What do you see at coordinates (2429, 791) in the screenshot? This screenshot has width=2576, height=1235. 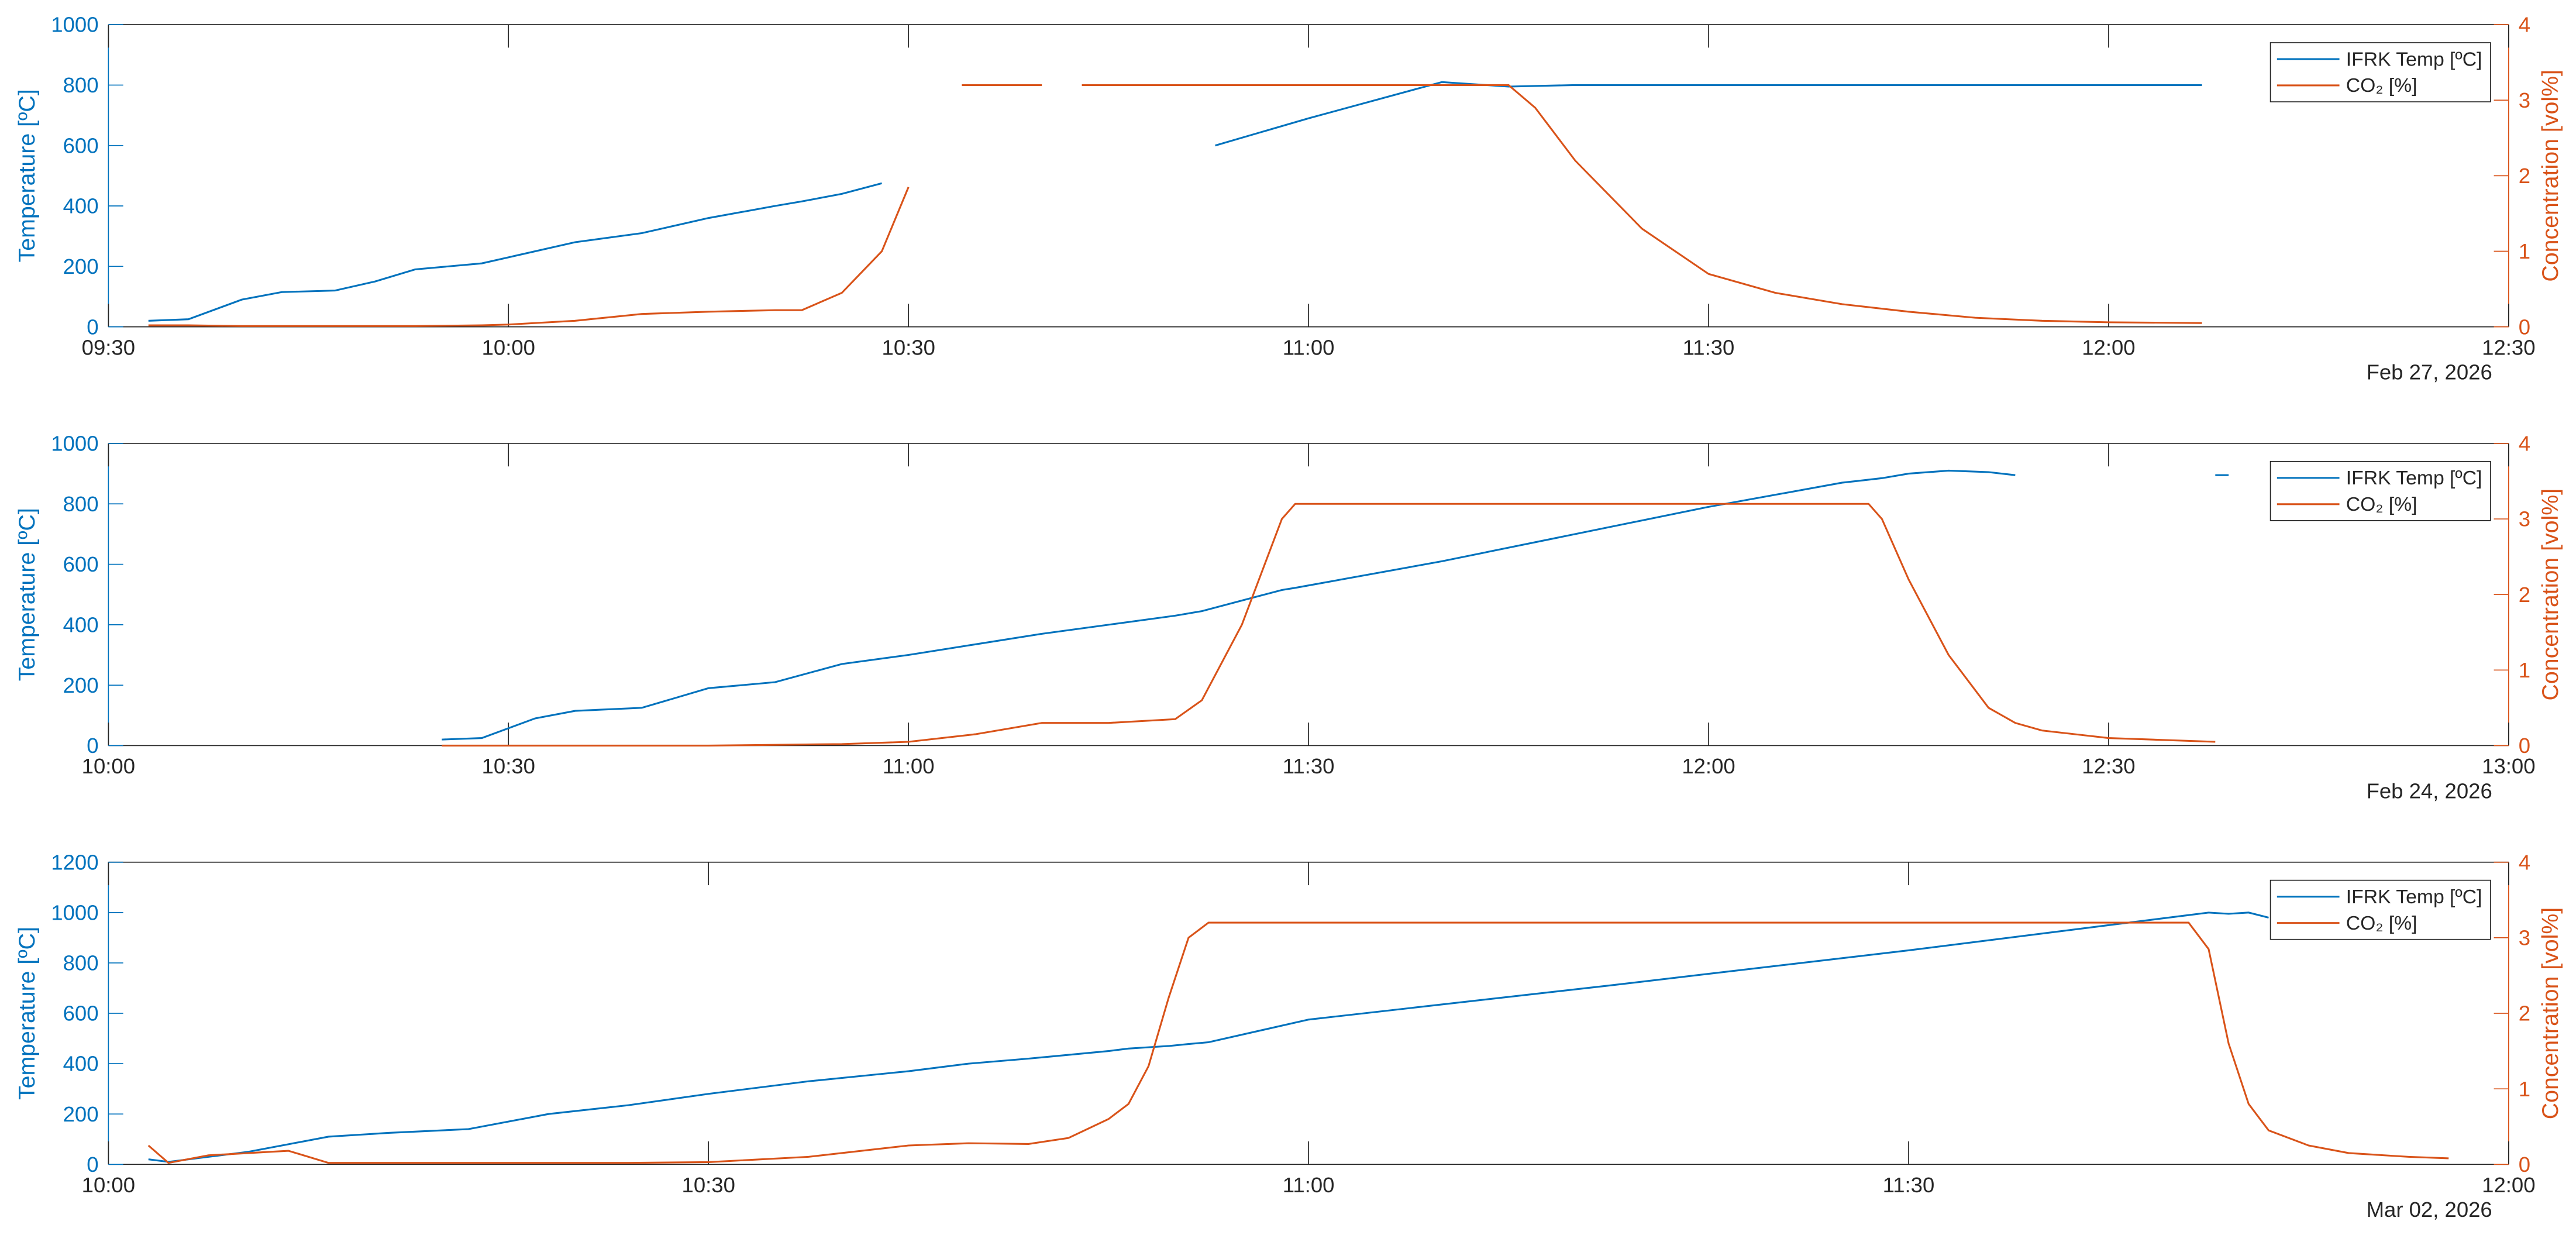 I see `date-label: Feb 24, 2026` at bounding box center [2429, 791].